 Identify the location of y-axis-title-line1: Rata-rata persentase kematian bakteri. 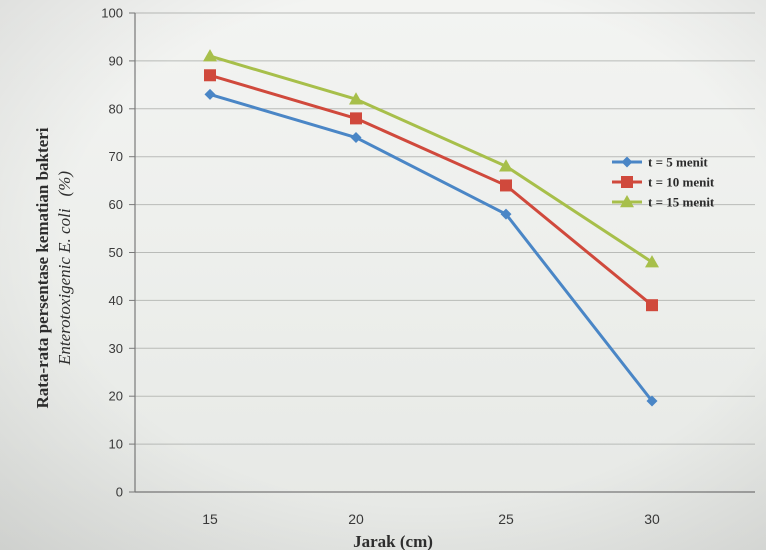
(42, 267).